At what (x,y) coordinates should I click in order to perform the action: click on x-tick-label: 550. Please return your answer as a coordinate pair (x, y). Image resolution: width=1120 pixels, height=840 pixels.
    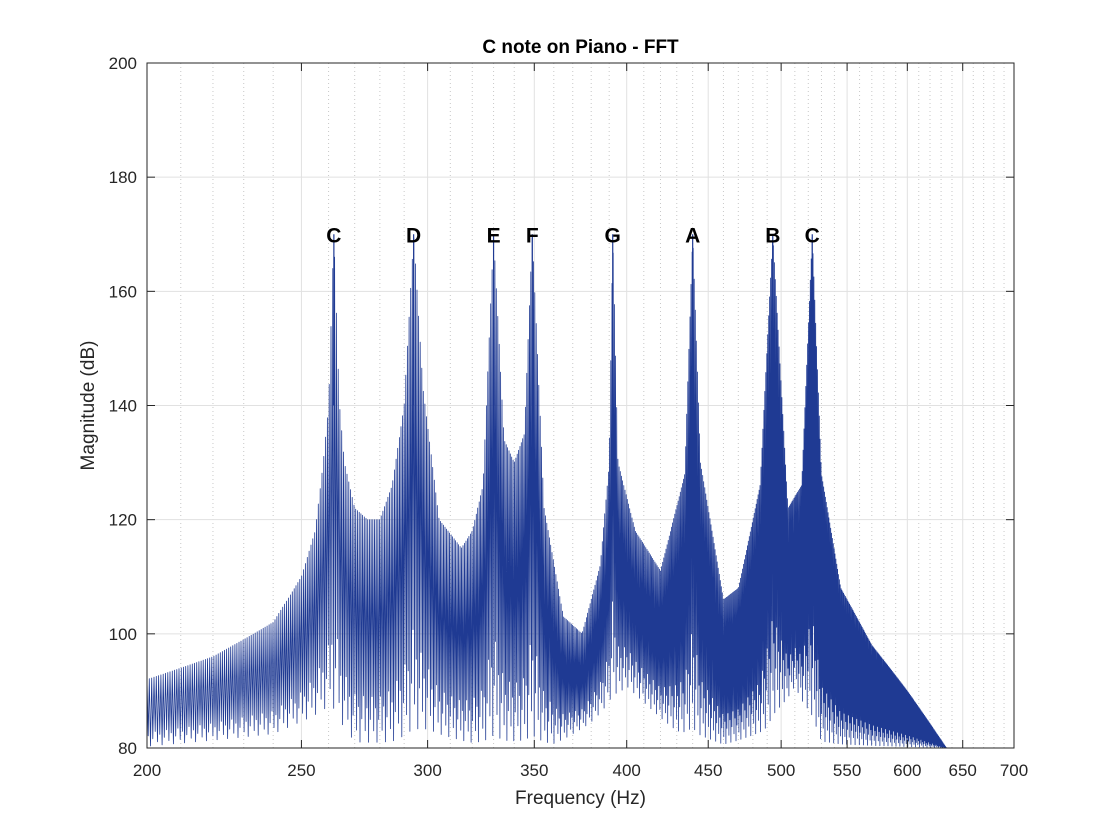
    Looking at the image, I should click on (847, 770).